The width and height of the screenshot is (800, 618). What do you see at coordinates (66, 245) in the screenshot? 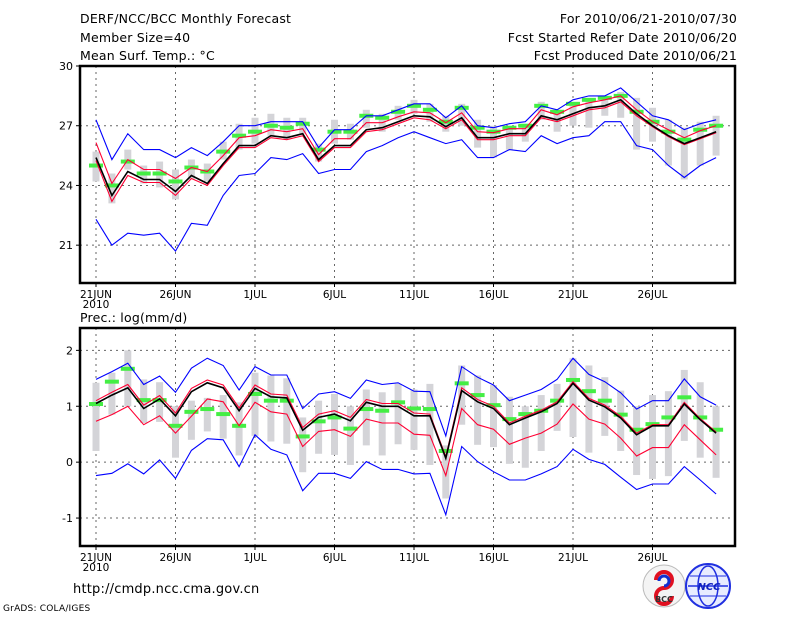
I see `y-tick-label: 21` at bounding box center [66, 245].